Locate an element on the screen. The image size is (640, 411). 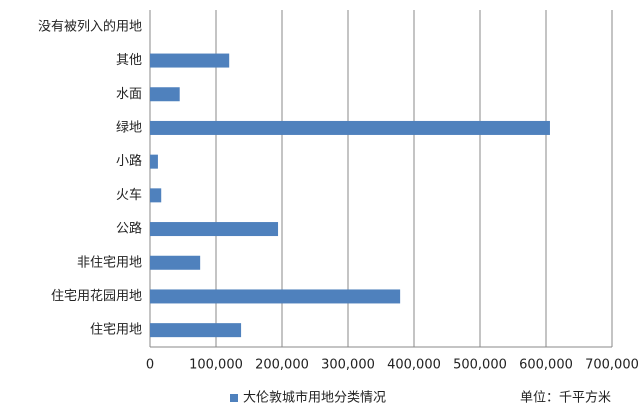
x-tick-label: 200,000 is located at coordinates (282, 365).